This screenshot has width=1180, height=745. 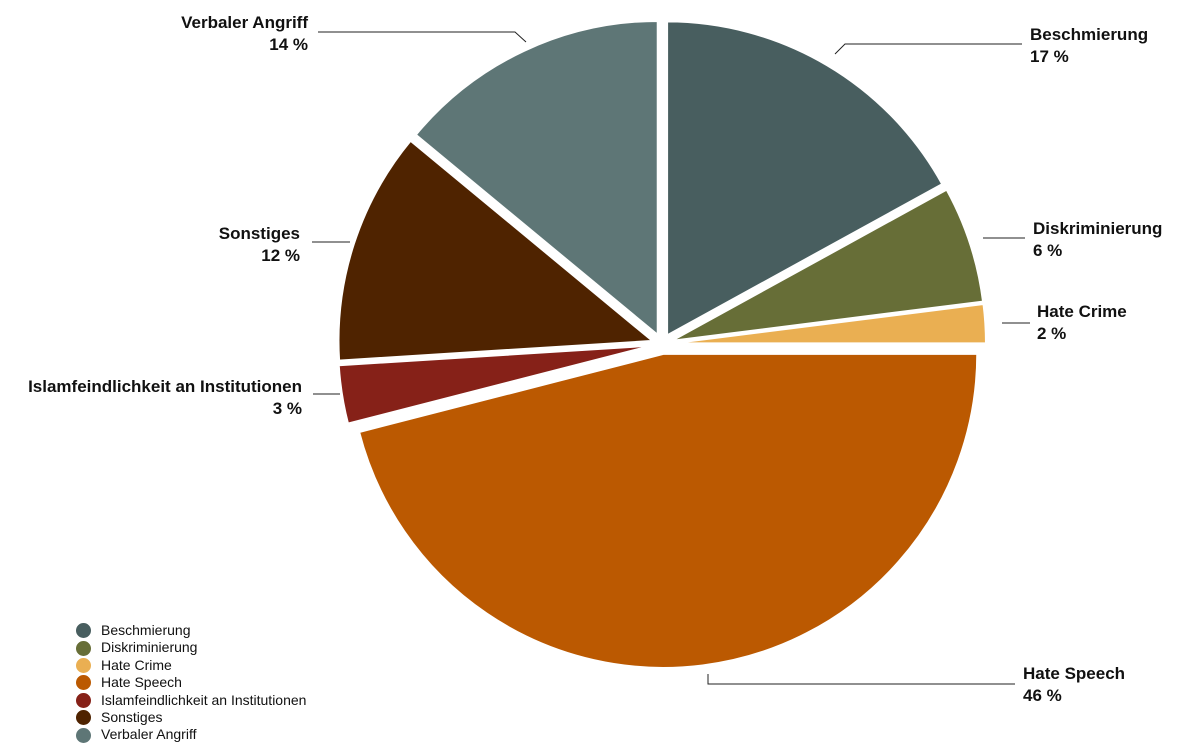 What do you see at coordinates (828, 265) in the screenshot?
I see `pie-slice-diskriminierung` at bounding box center [828, 265].